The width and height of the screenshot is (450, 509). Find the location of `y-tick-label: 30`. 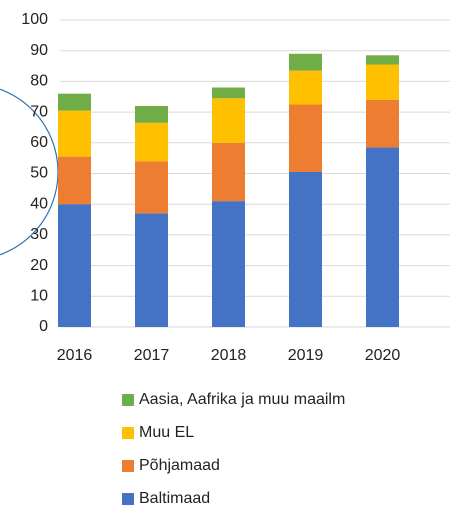

y-tick-label: 30 is located at coordinates (39, 234).